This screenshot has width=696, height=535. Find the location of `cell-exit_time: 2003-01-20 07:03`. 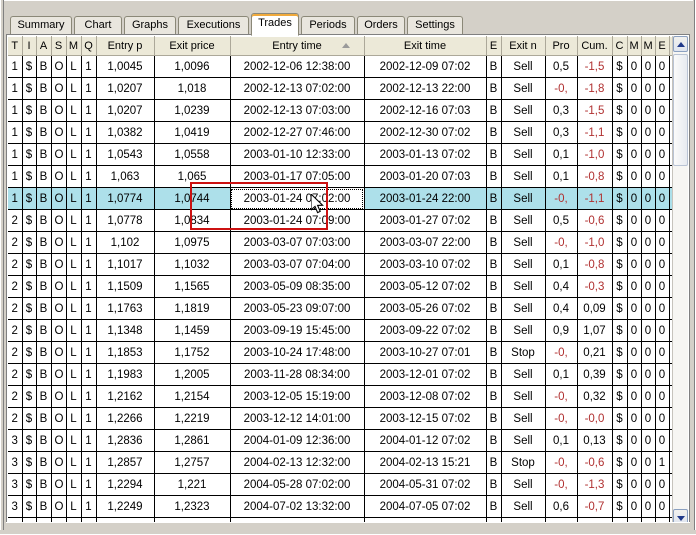

cell-exit_time: 2003-01-20 07:03 is located at coordinates (425, 176).